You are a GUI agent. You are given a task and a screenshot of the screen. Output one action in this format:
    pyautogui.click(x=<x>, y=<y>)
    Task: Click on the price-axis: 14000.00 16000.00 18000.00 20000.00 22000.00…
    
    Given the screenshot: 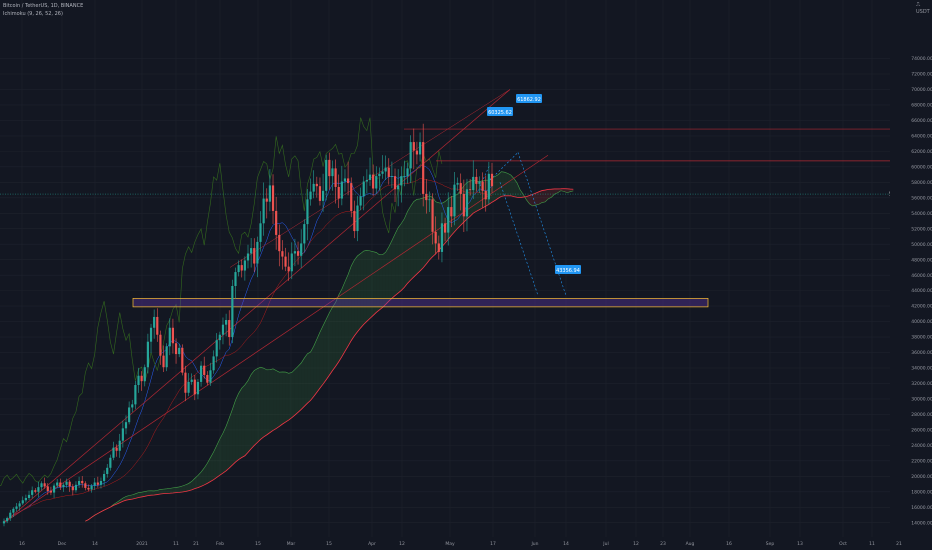 What is the action you would take?
    pyautogui.click(x=911, y=275)
    